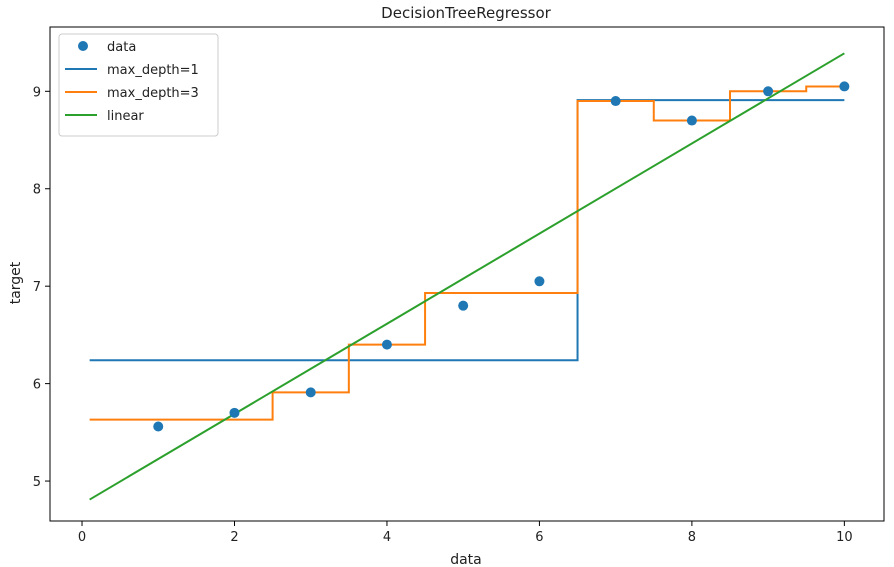 This screenshot has width=894, height=567. What do you see at coordinates (153, 70) in the screenshot?
I see `legend-label: max_depth=1` at bounding box center [153, 70].